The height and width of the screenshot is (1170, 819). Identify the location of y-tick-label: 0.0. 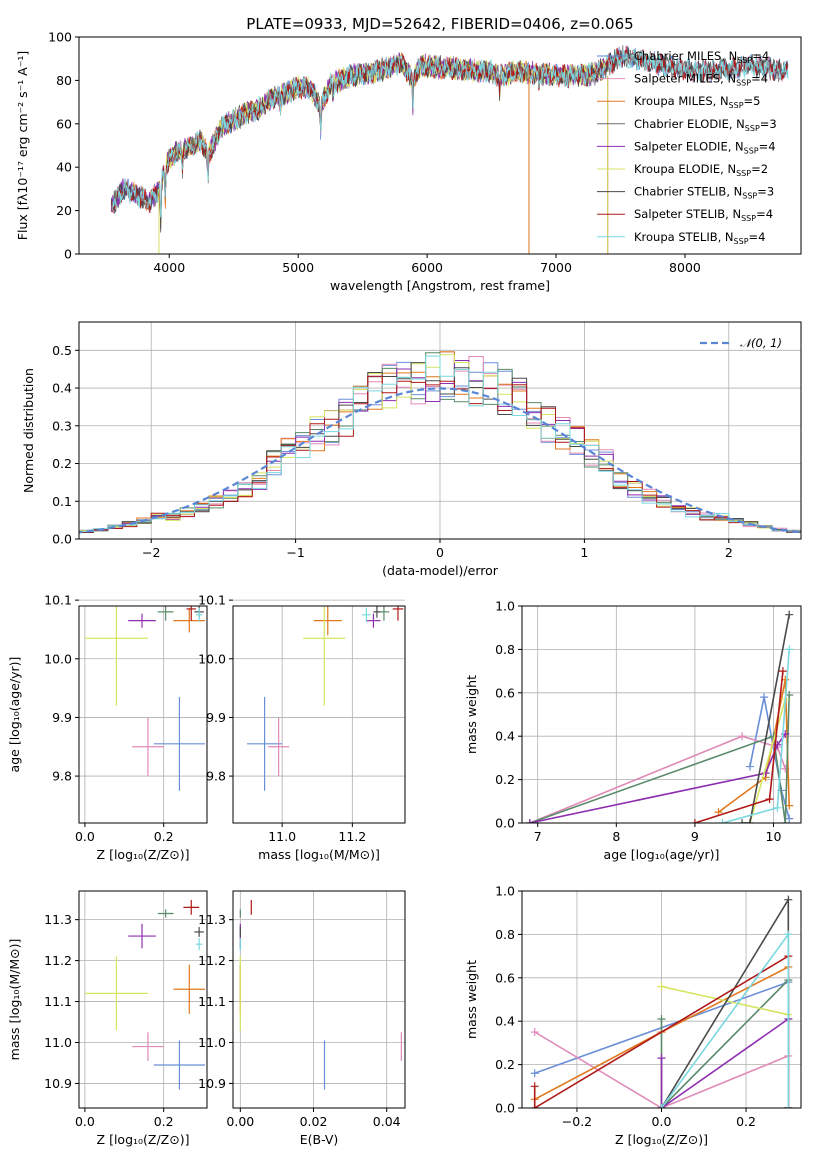
(505, 1108).